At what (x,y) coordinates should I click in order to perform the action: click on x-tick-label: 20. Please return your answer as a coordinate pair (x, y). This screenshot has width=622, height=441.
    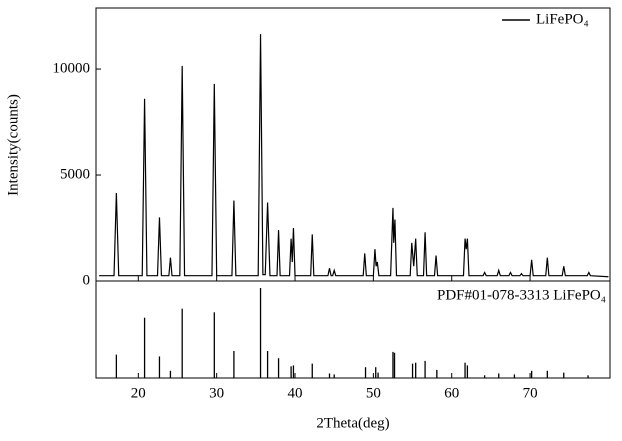
    Looking at the image, I should click on (138, 393).